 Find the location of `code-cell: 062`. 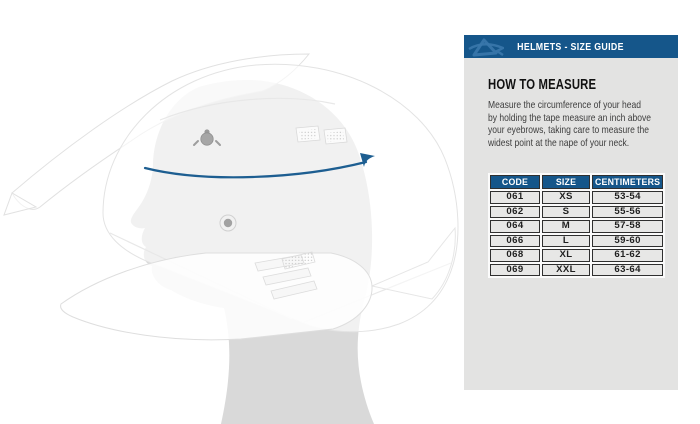

code-cell: 062 is located at coordinates (515, 211).